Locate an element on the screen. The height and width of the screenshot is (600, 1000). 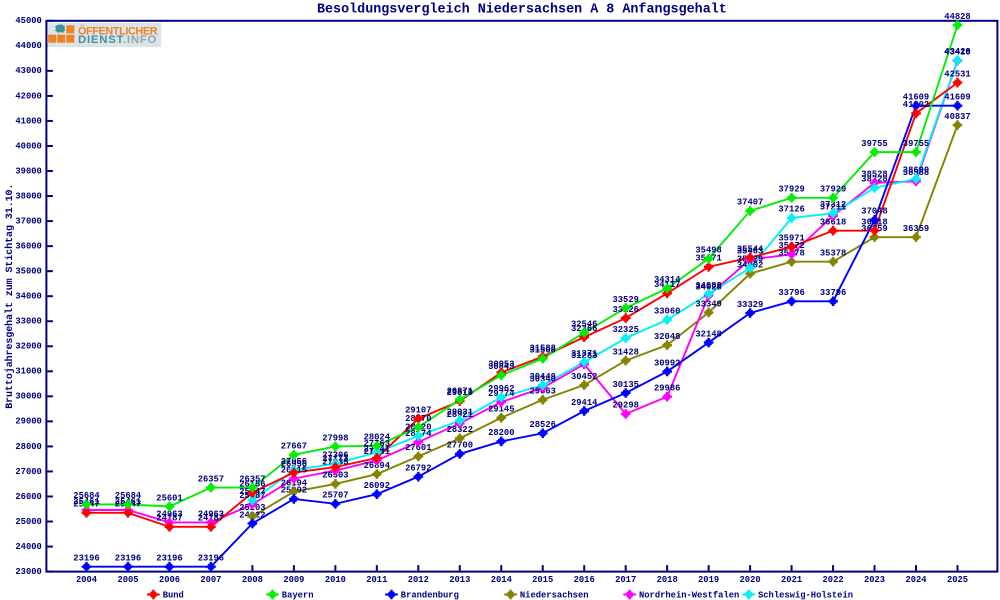
svg-text: 32148 is located at coordinates (708, 334).